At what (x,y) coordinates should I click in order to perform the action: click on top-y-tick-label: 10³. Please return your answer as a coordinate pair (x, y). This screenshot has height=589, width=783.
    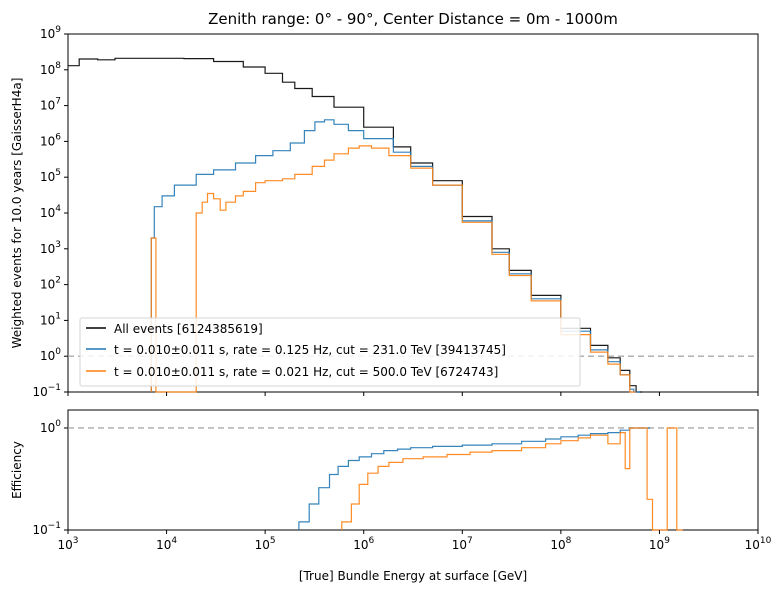
    Looking at the image, I should click on (50, 248).